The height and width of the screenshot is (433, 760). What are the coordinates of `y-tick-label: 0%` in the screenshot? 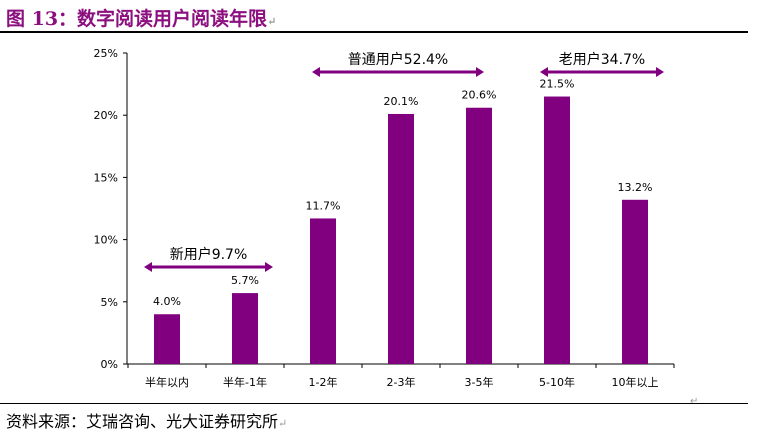 It's located at (109, 364).